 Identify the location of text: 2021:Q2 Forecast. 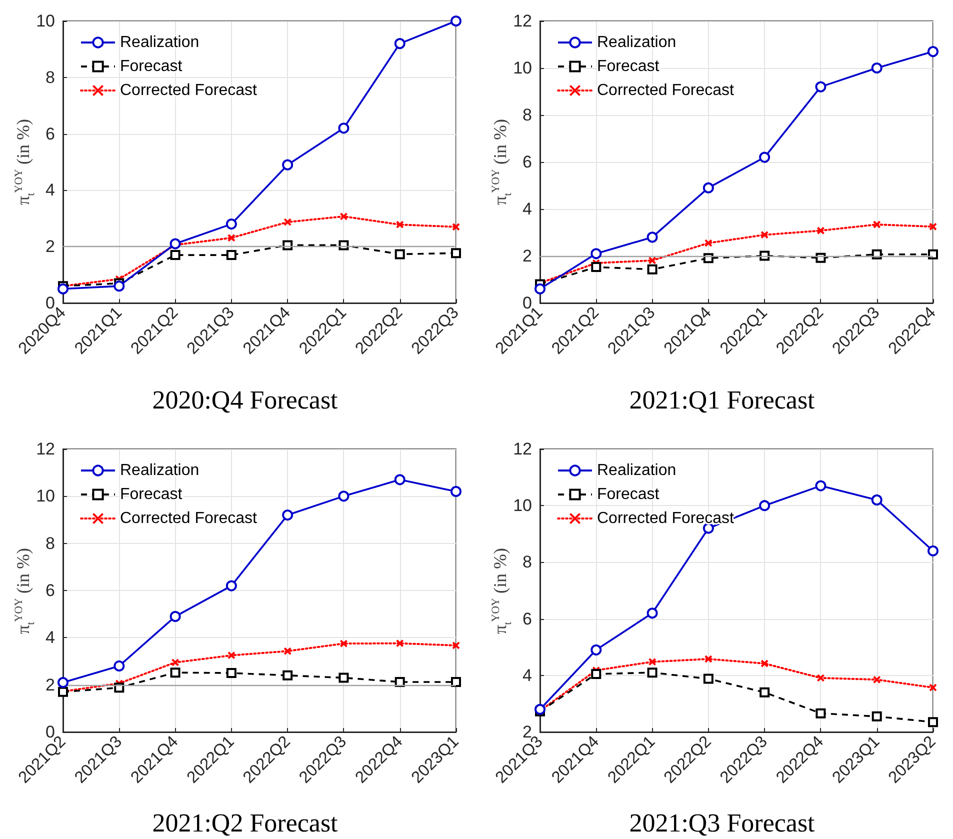
(245, 823).